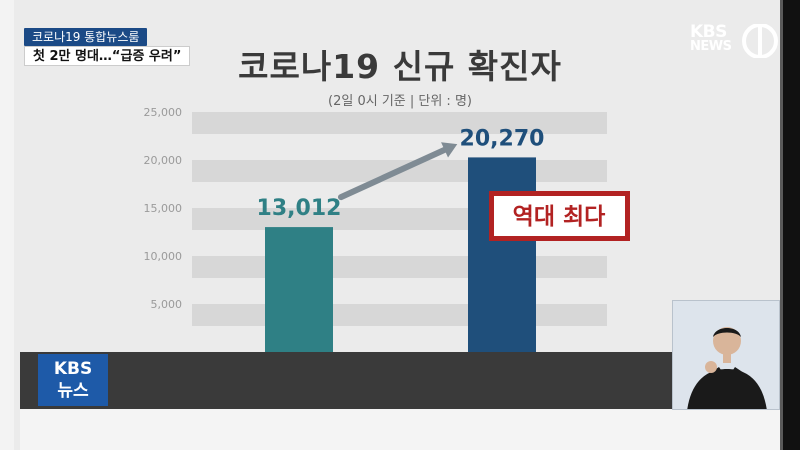 This screenshot has width=800, height=450. What do you see at coordinates (760, 41) in the screenshot?
I see `kbs-symbol-icon` at bounding box center [760, 41].